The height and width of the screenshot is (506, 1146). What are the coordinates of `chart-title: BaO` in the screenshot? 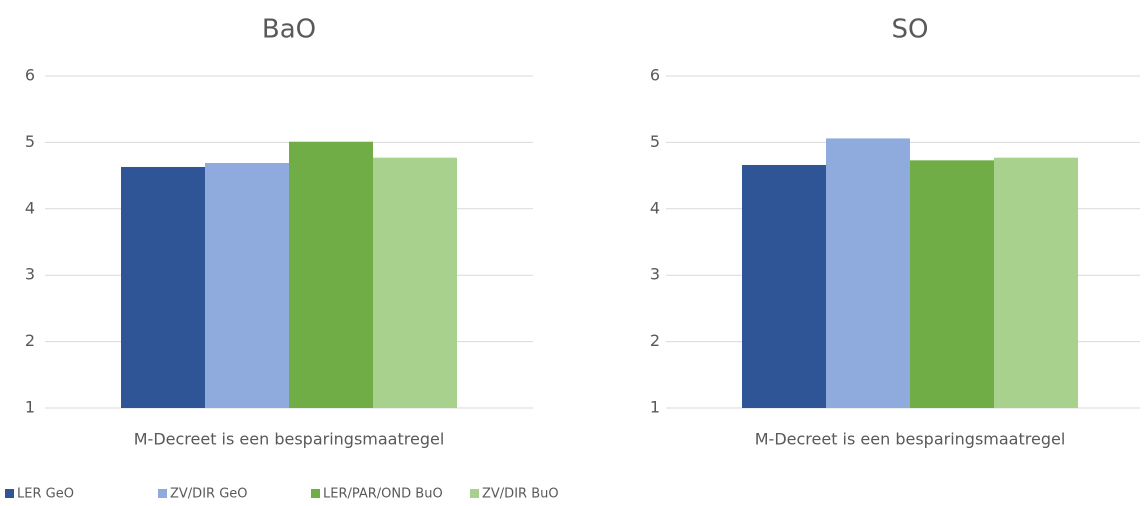 It's located at (289, 30).